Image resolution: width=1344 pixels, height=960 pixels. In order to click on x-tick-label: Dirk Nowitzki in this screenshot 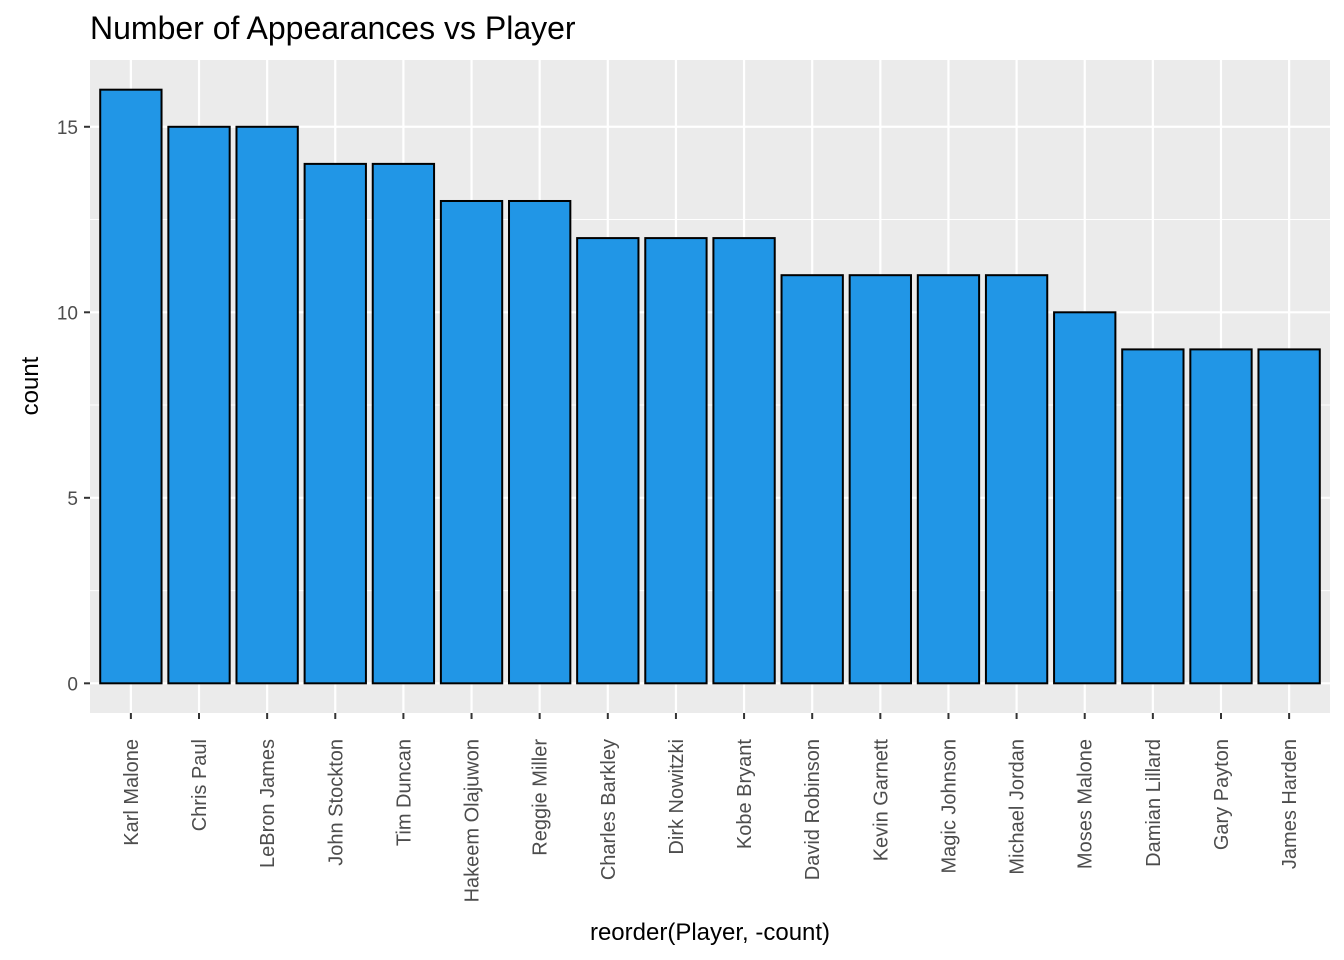, I will do `click(677, 797)`.